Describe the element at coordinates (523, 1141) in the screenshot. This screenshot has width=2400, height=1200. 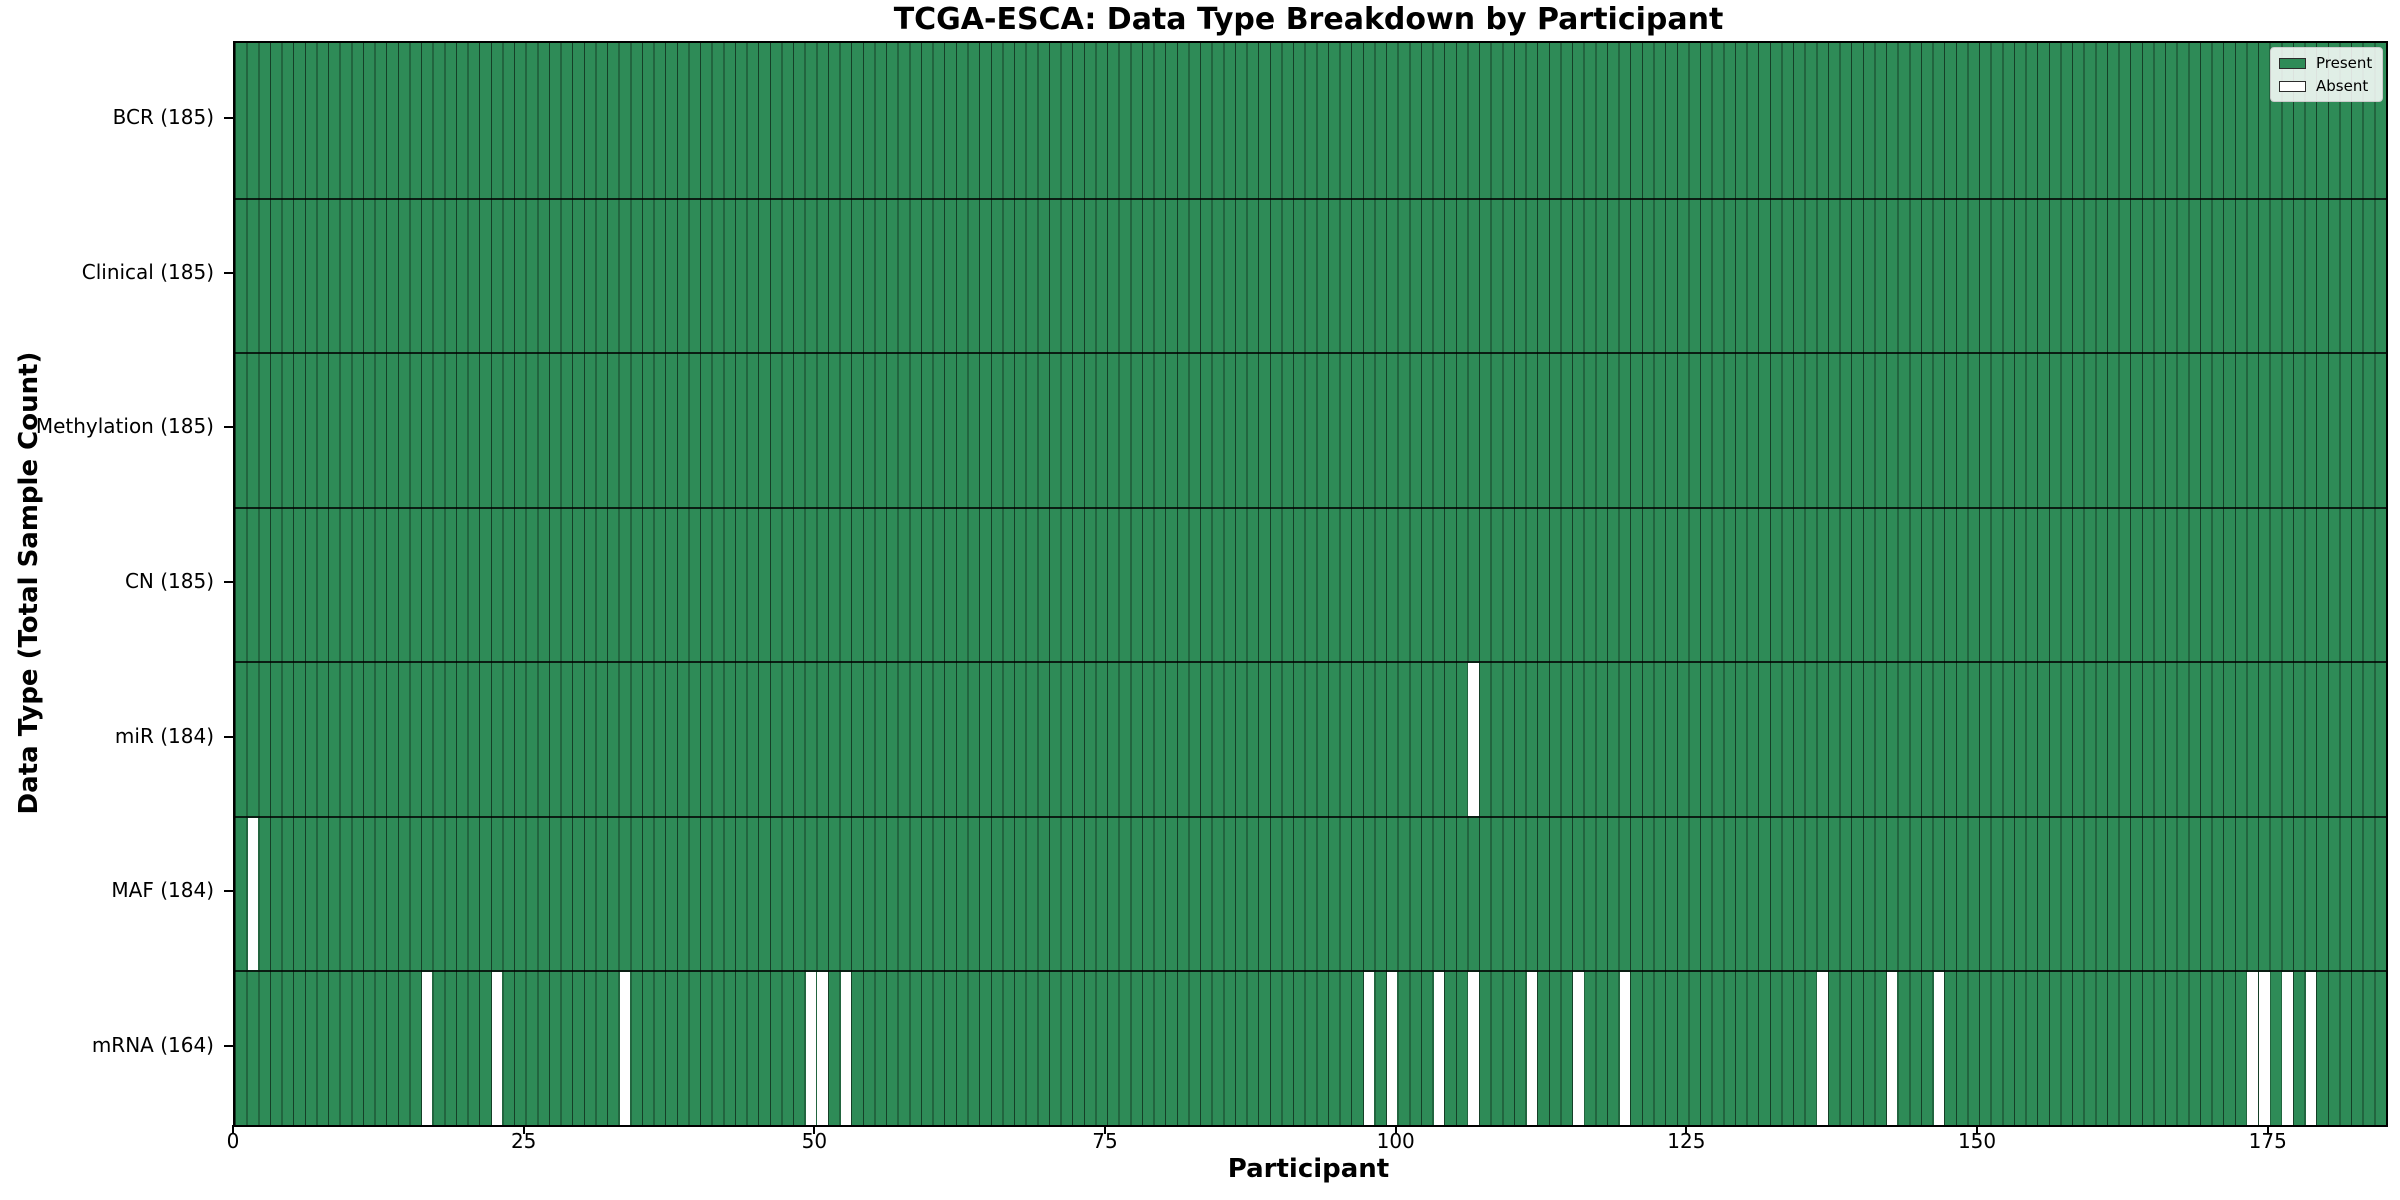
I see `x-tick-label-25: 25` at that location.